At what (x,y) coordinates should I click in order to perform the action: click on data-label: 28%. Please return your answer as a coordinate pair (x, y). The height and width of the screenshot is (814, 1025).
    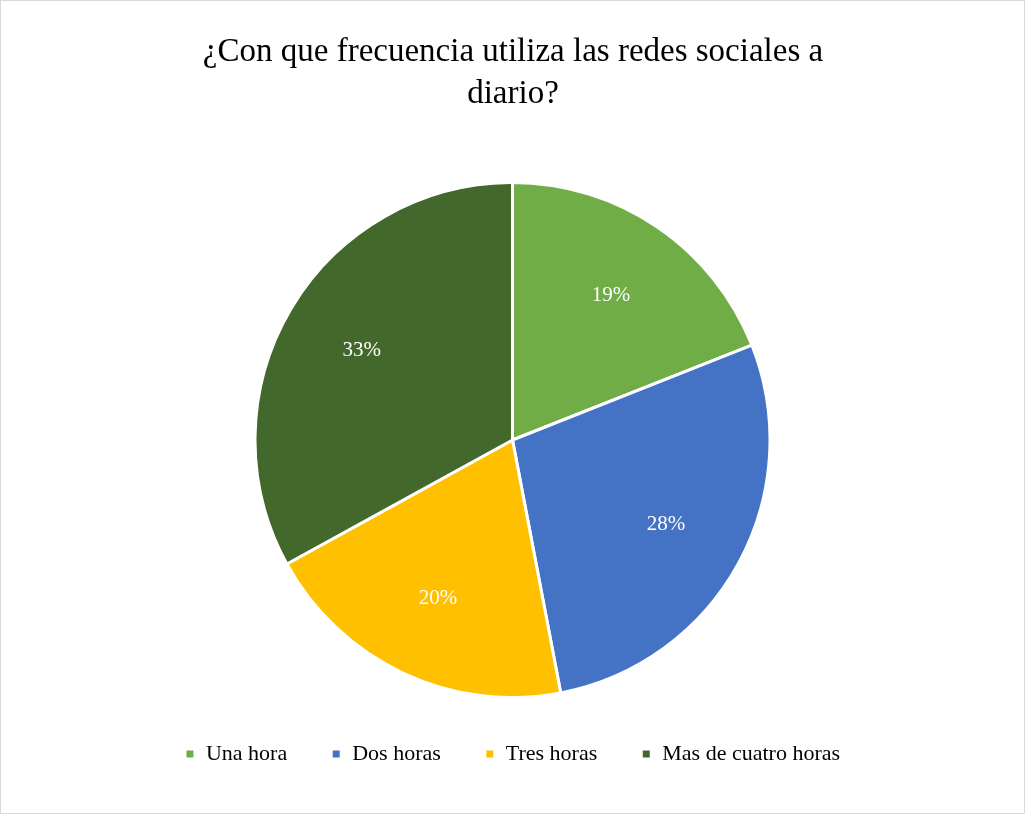
    Looking at the image, I should click on (666, 522).